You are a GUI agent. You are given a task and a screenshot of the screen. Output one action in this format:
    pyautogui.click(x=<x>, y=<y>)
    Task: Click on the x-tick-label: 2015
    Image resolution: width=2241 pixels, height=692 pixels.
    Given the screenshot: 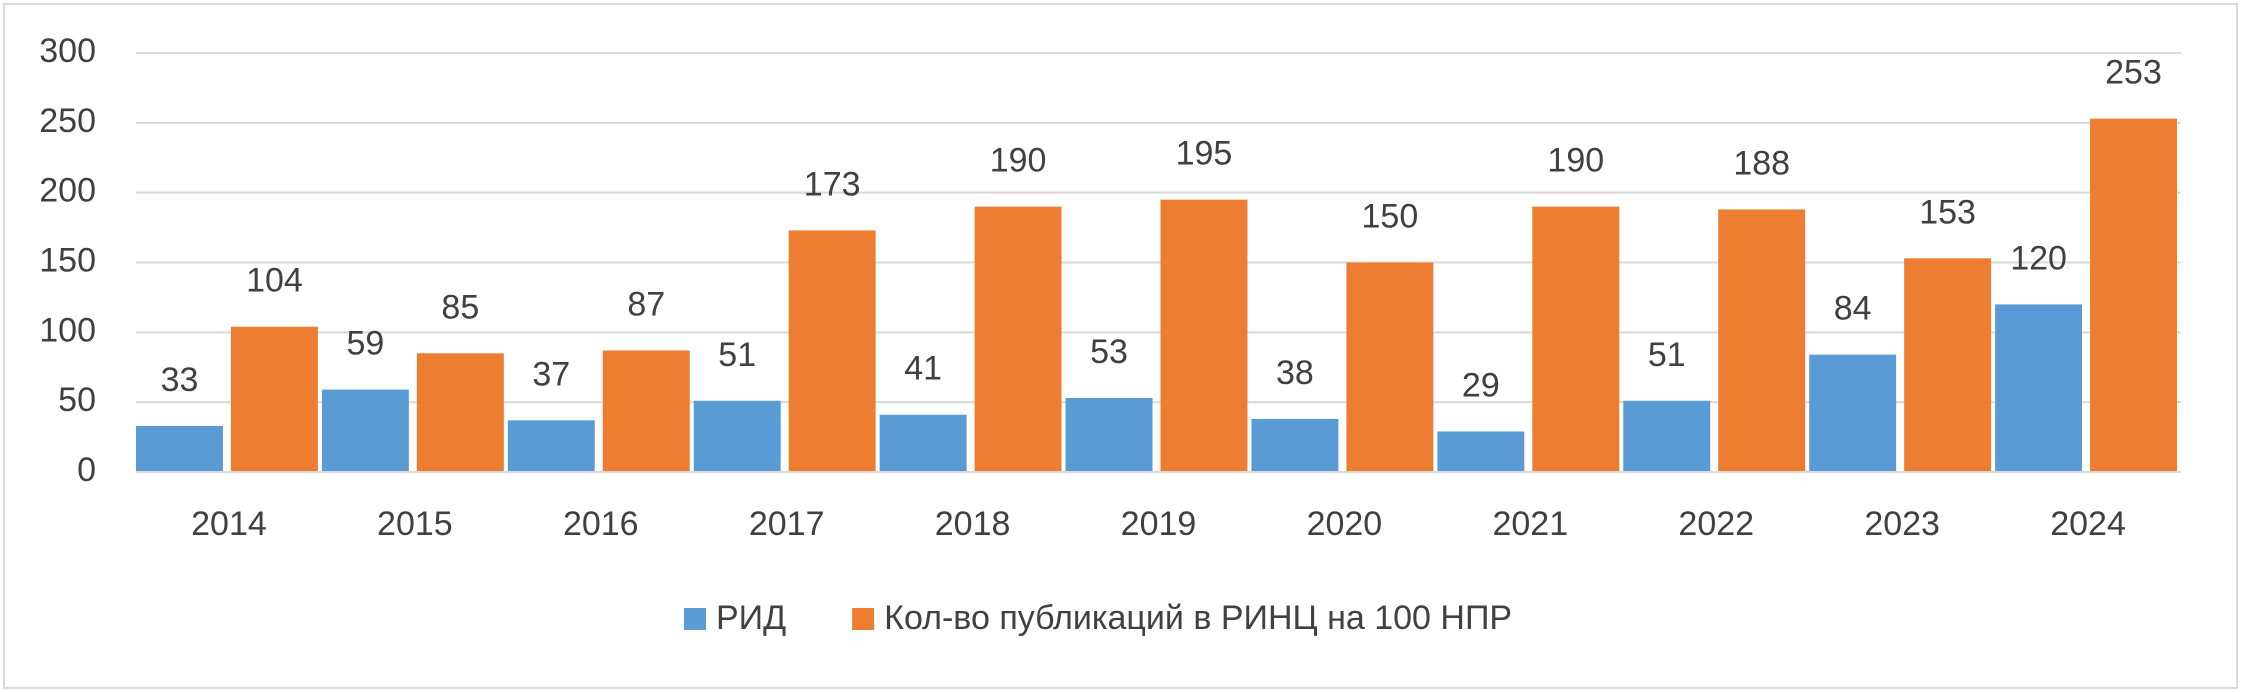 What is the action you would take?
    pyautogui.click(x=415, y=524)
    